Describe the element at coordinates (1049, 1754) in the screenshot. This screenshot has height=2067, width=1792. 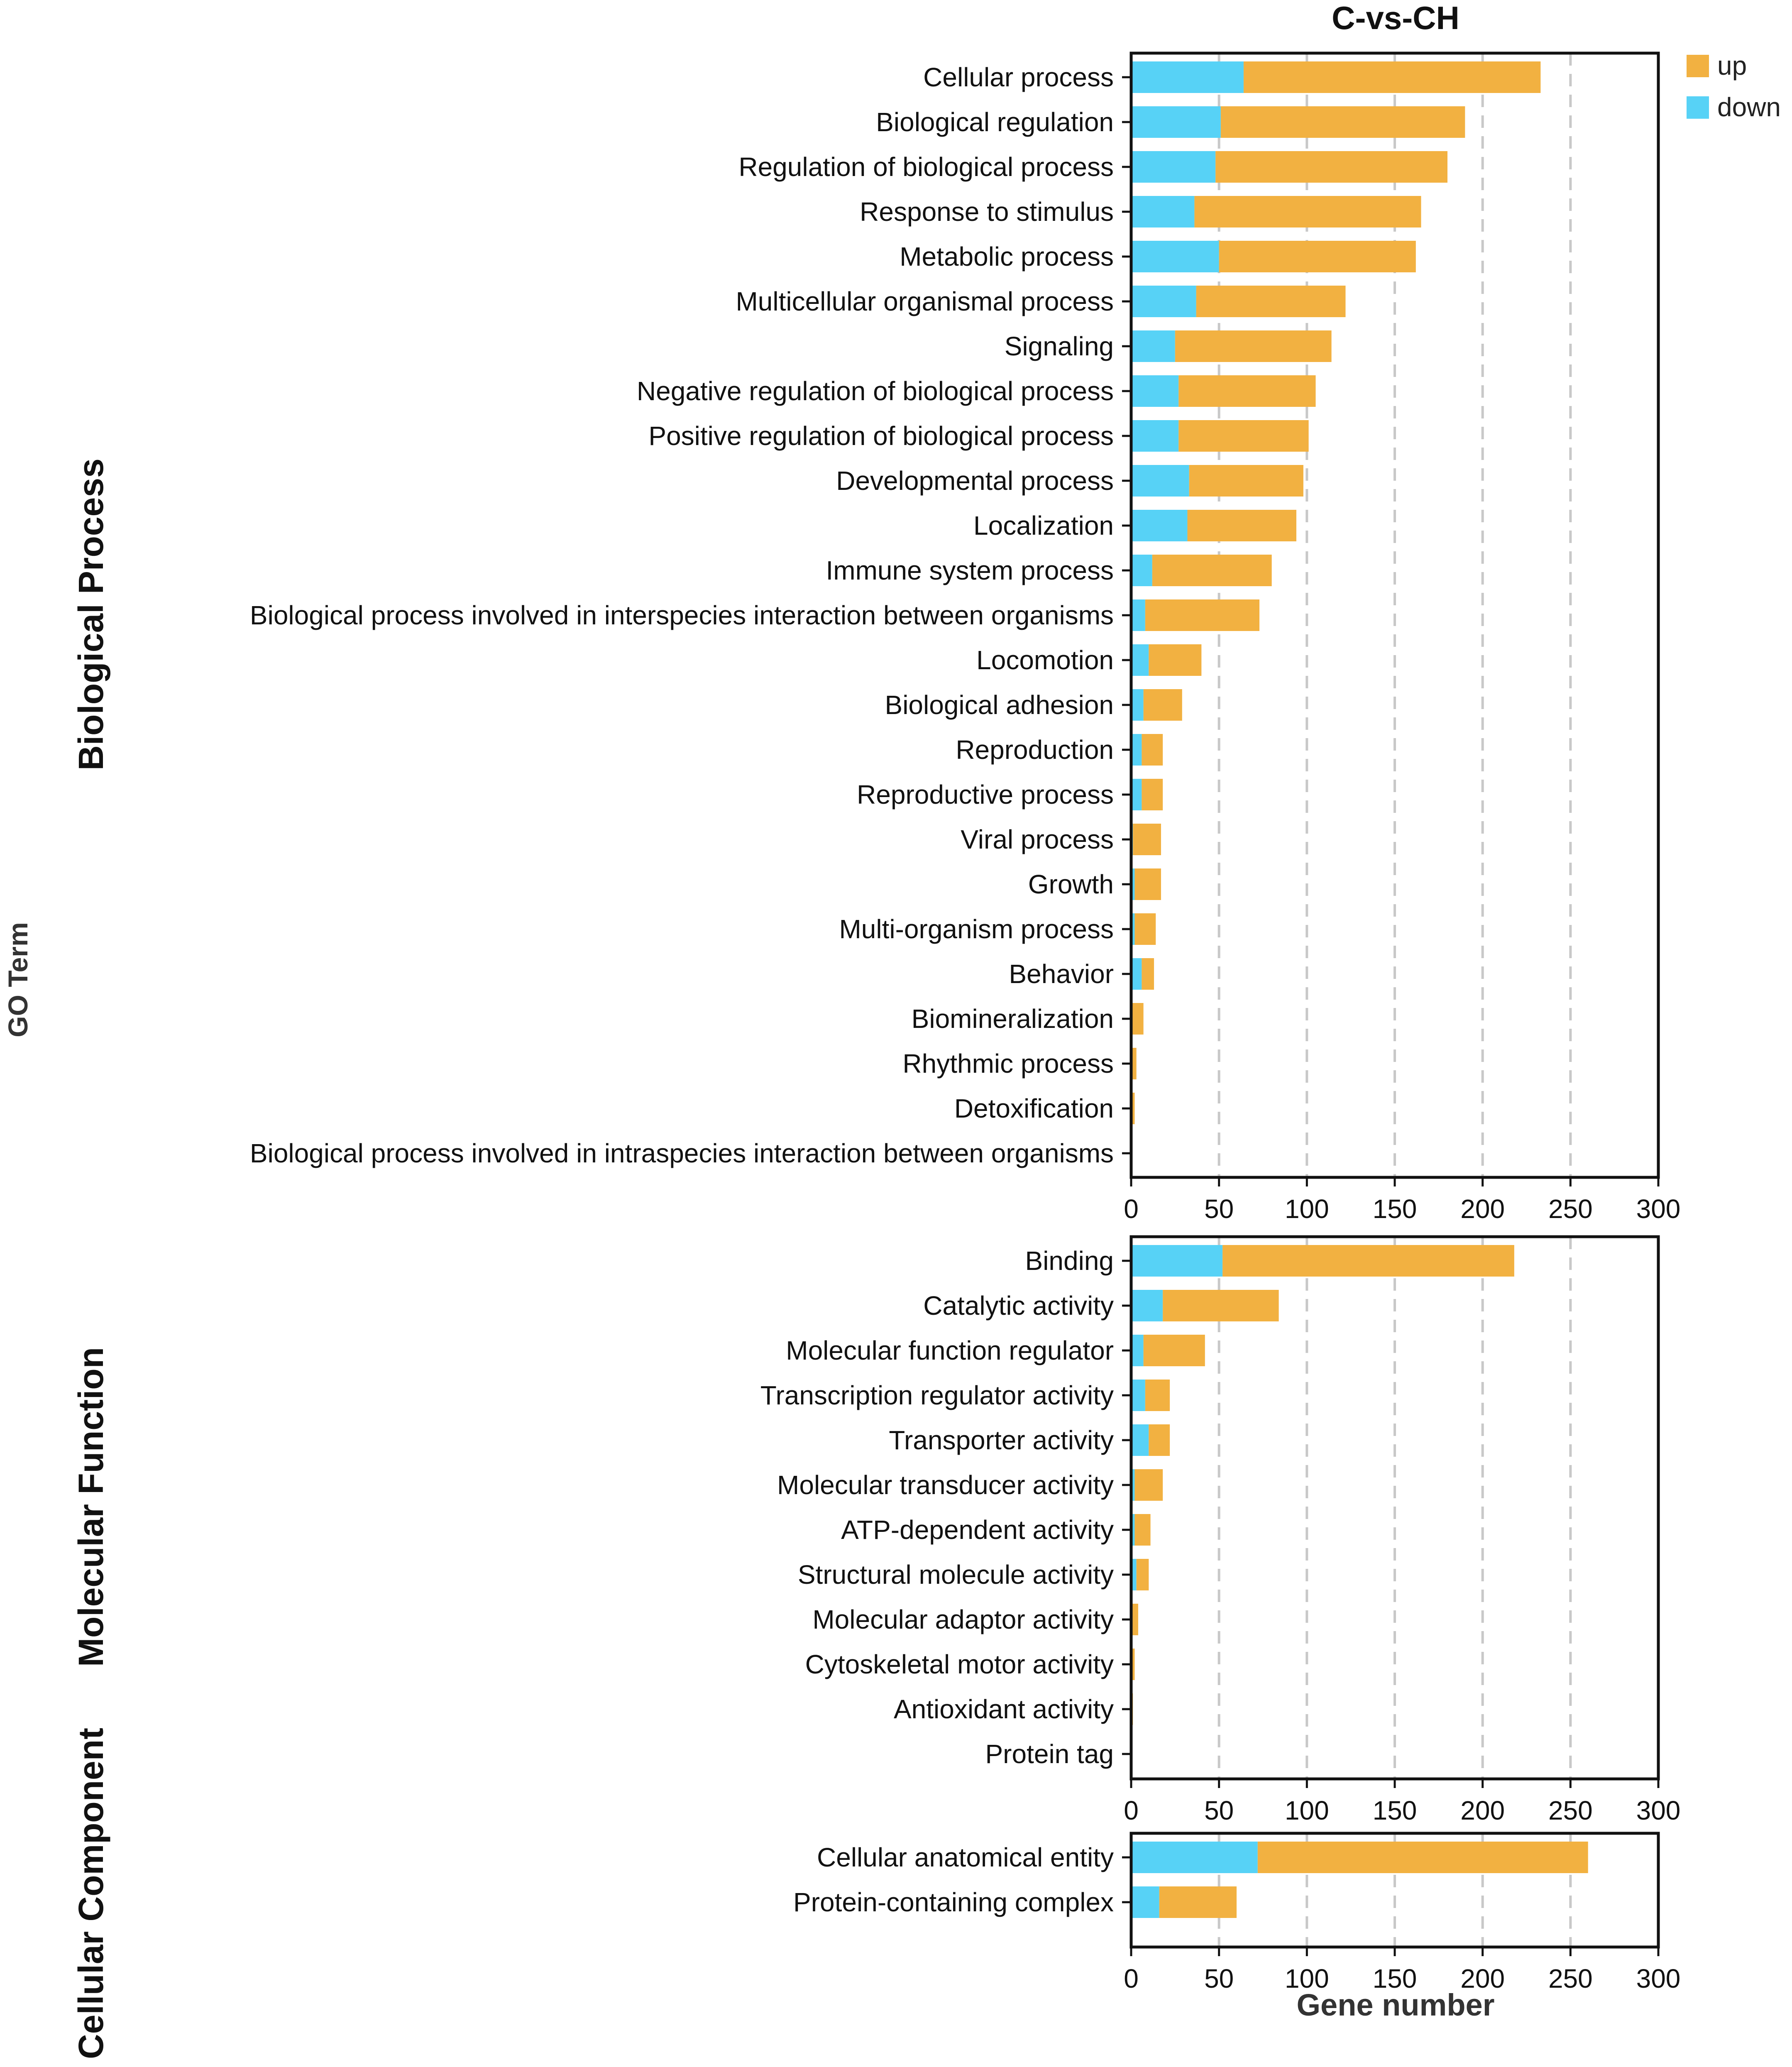
I see `category-label: Protein tag` at that location.